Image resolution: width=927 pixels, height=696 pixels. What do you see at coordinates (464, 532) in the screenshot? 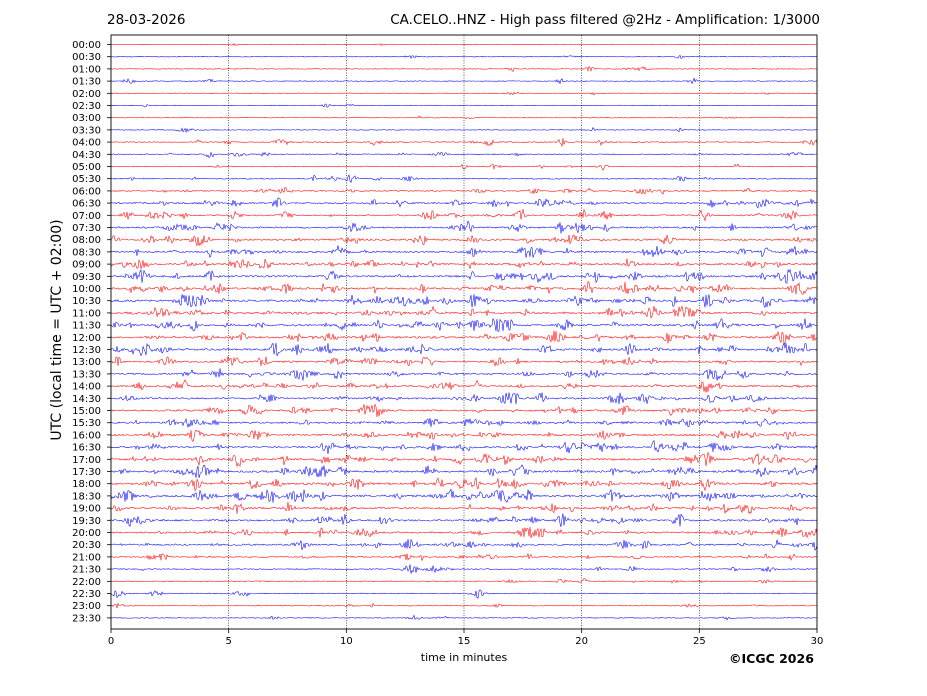
I see `trace-2000` at bounding box center [464, 532].